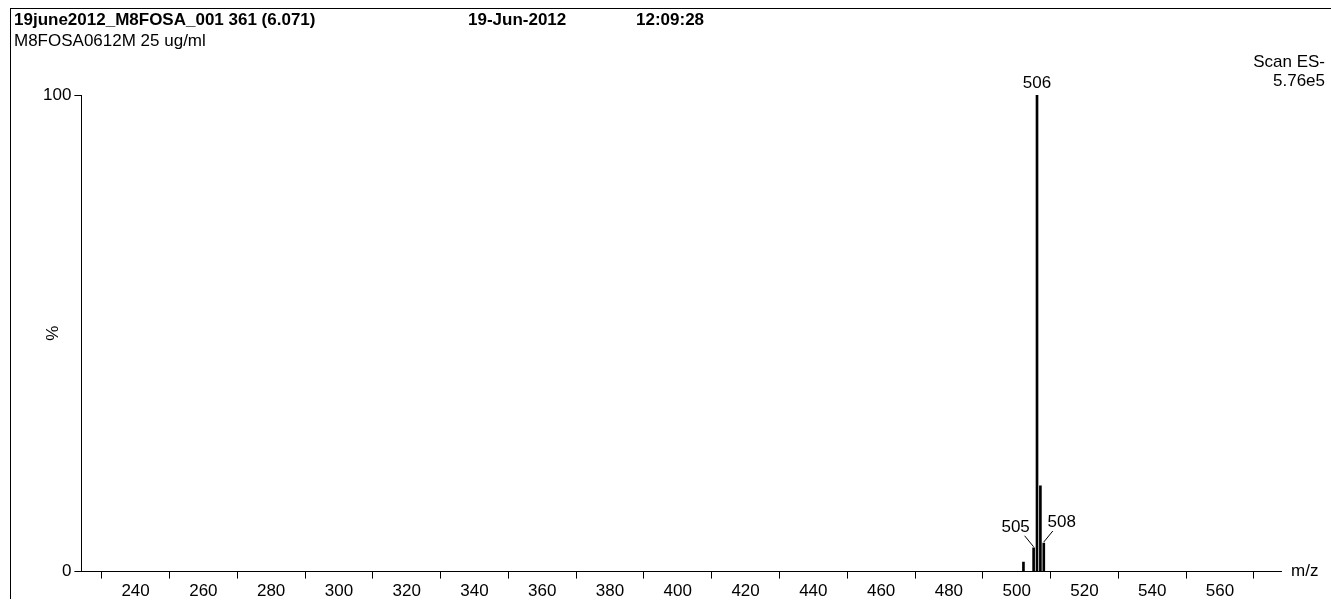 Image resolution: width=1331 pixels, height=605 pixels. What do you see at coordinates (677, 591) in the screenshot?
I see `x-tick-label: 400` at bounding box center [677, 591].